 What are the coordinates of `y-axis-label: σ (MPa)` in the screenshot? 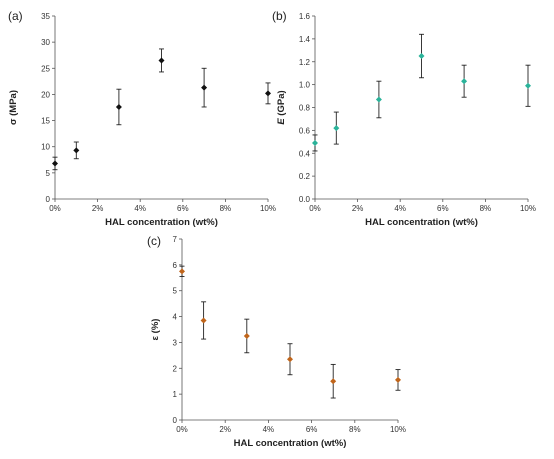 It's located at (13, 107).